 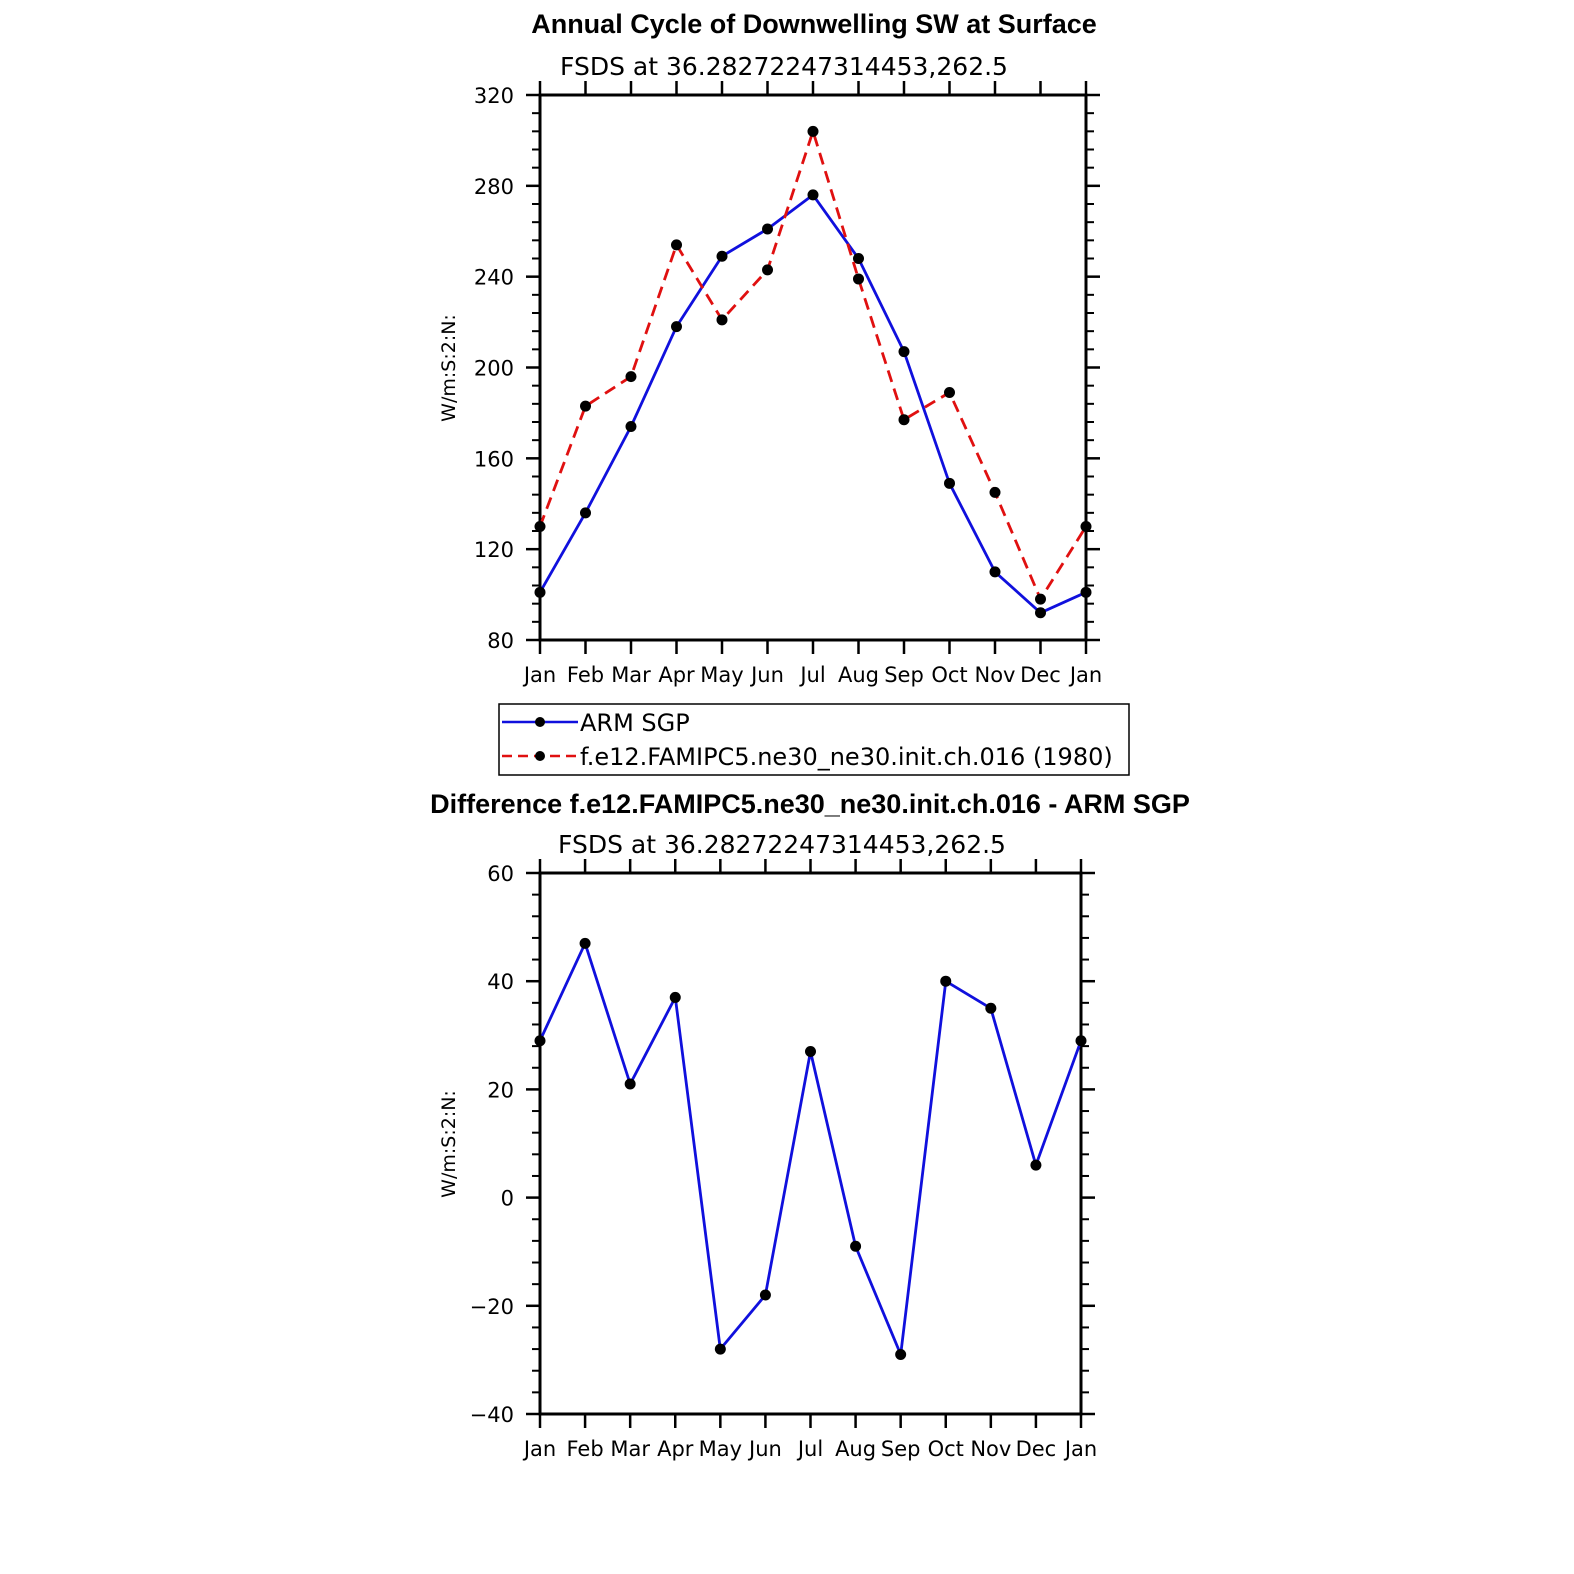 What do you see at coordinates (492, 1307) in the screenshot?
I see `y-tick-label: −20` at bounding box center [492, 1307].